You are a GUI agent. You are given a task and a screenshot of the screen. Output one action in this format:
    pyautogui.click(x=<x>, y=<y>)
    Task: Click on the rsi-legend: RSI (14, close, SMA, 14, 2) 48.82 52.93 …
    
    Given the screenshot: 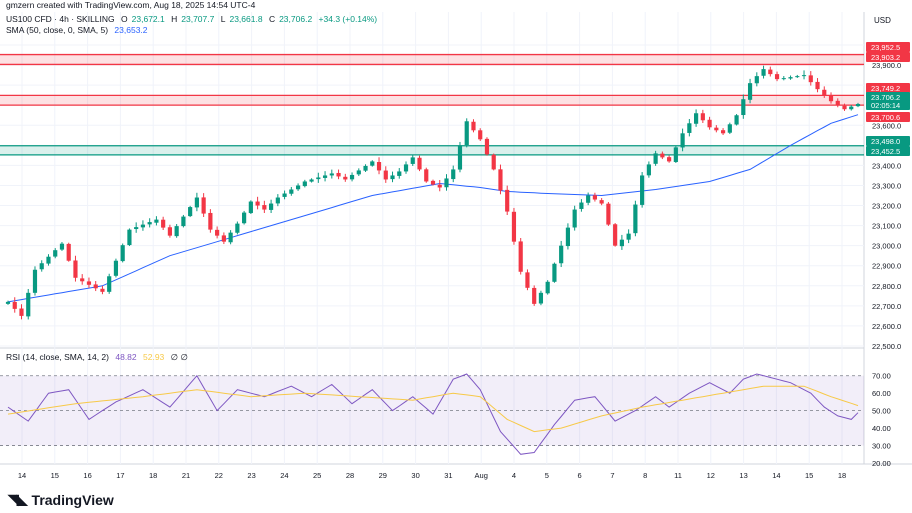 What is the action you would take?
    pyautogui.click(x=99, y=357)
    